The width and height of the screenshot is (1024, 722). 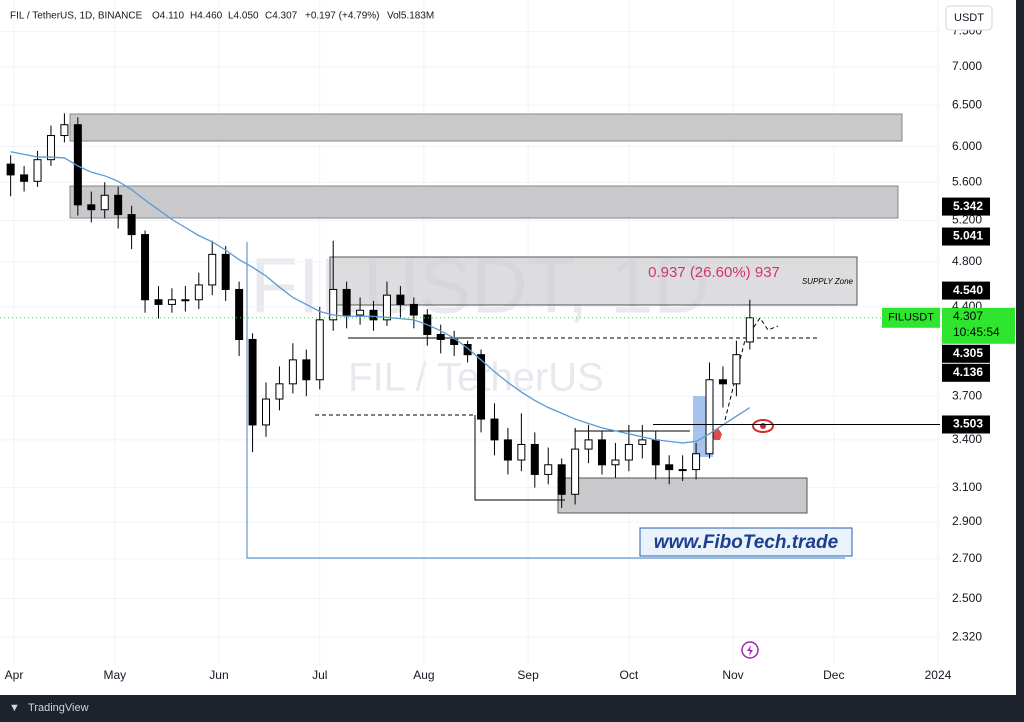 I want to click on x-tick-label: Jun, so click(x=218, y=675).